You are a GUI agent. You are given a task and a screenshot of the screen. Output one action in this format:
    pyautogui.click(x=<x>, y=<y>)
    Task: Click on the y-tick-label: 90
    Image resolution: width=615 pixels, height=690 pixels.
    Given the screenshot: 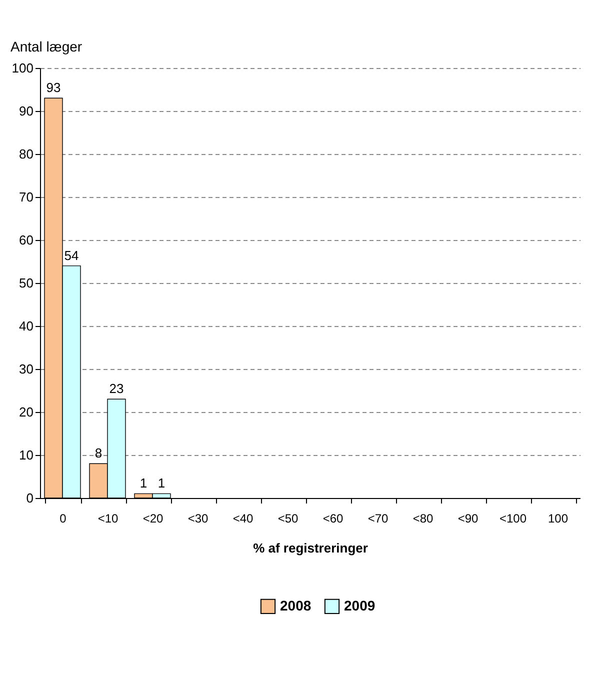 What is the action you would take?
    pyautogui.click(x=26, y=111)
    